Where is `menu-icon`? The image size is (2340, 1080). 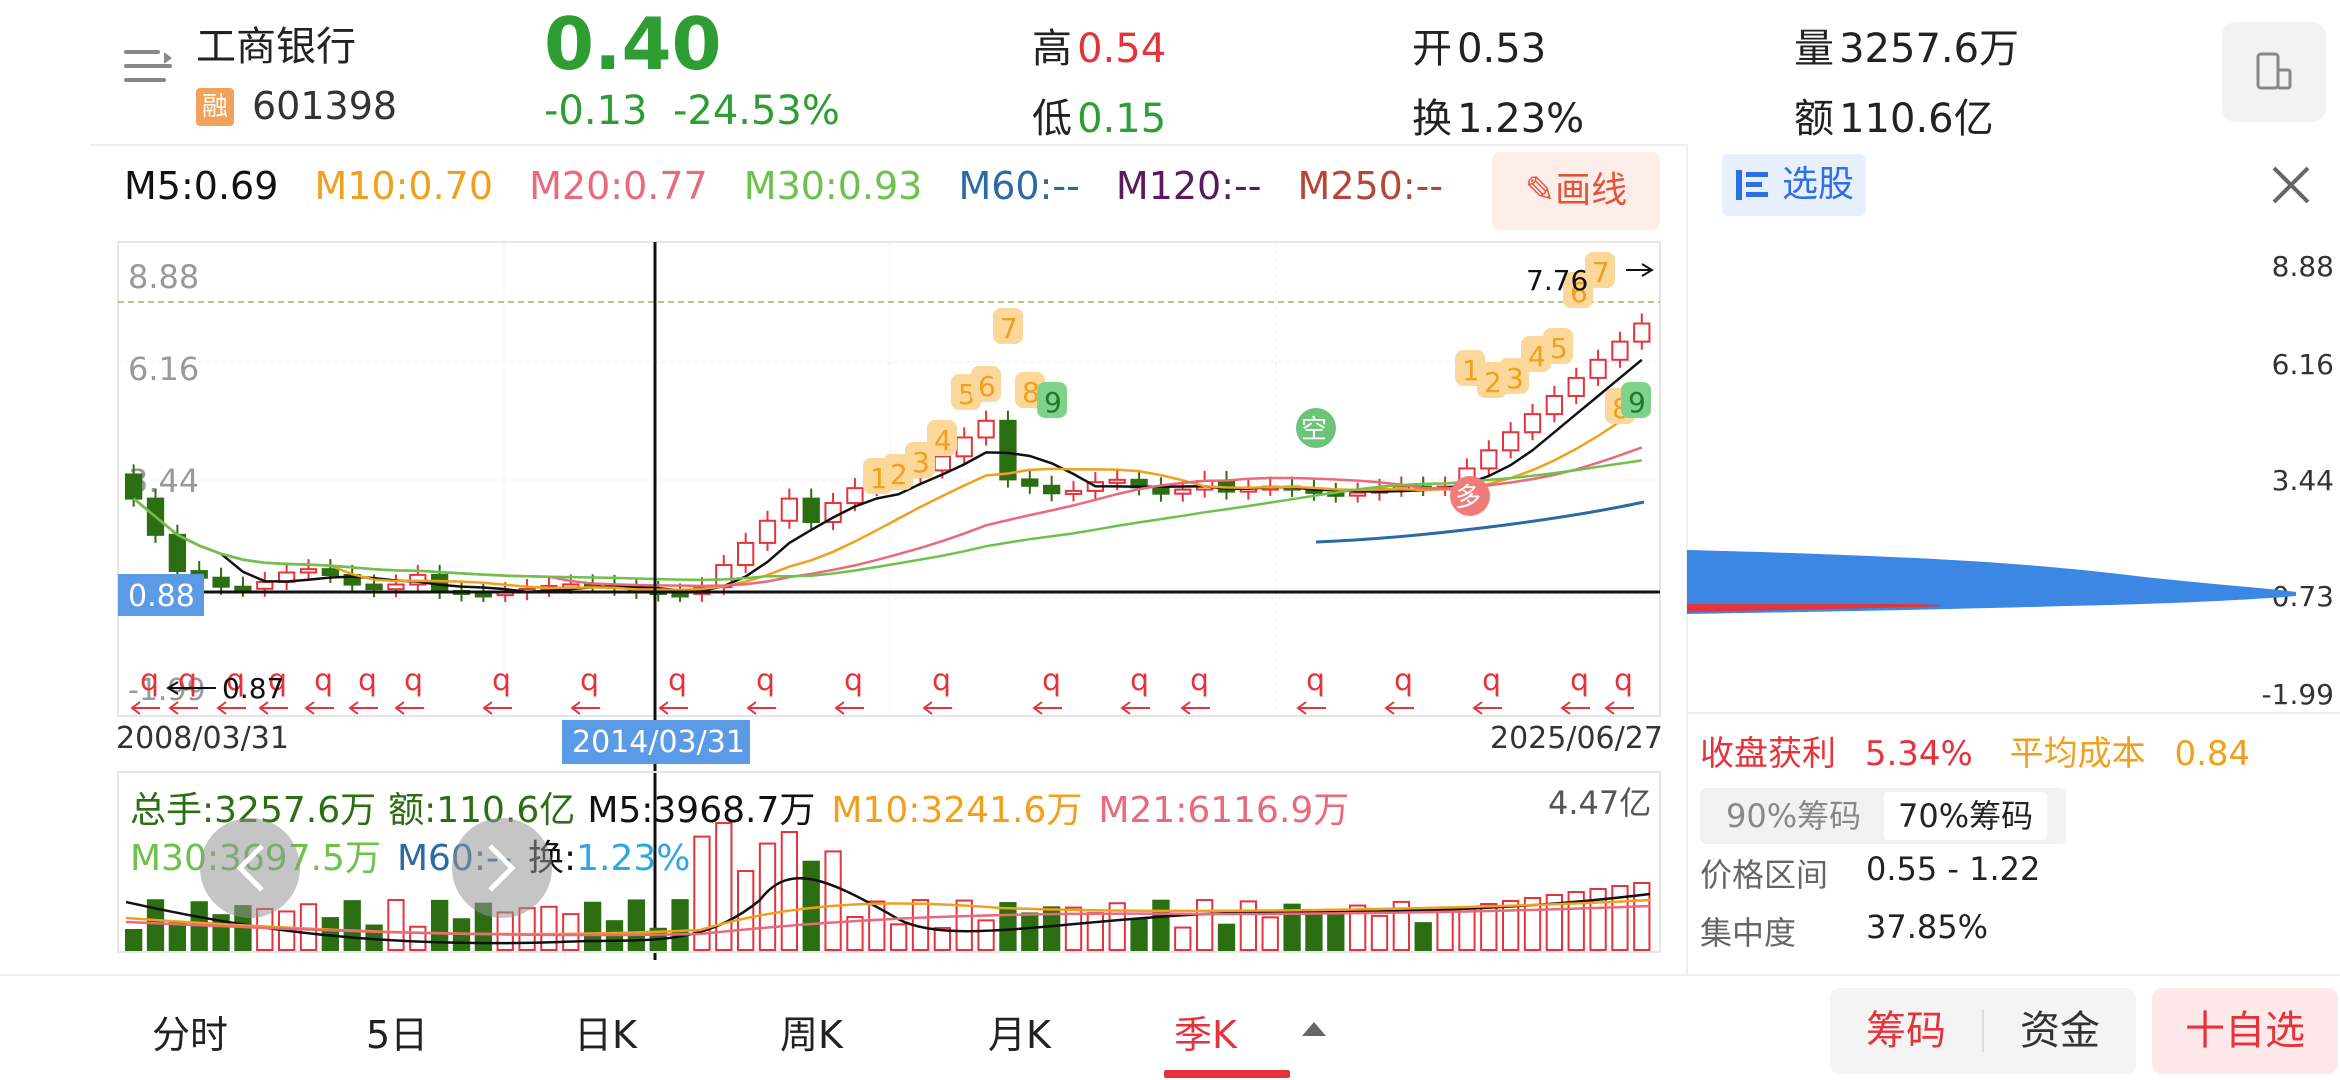 menu-icon is located at coordinates (148, 66).